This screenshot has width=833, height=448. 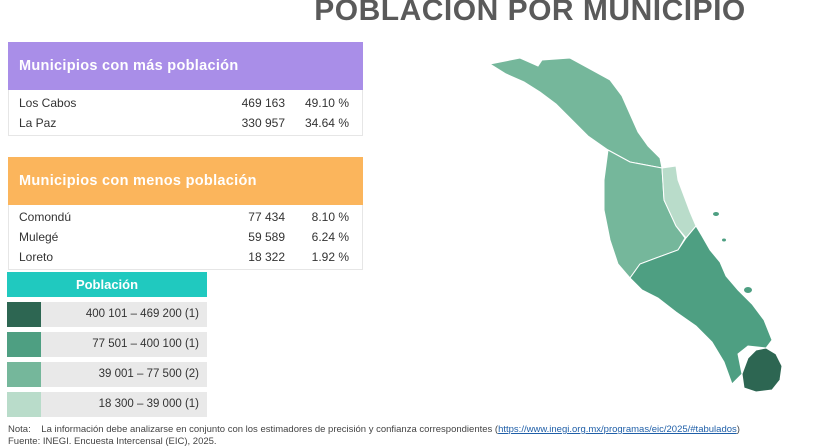 I want to click on map-region-mulege, so click(x=575, y=113).